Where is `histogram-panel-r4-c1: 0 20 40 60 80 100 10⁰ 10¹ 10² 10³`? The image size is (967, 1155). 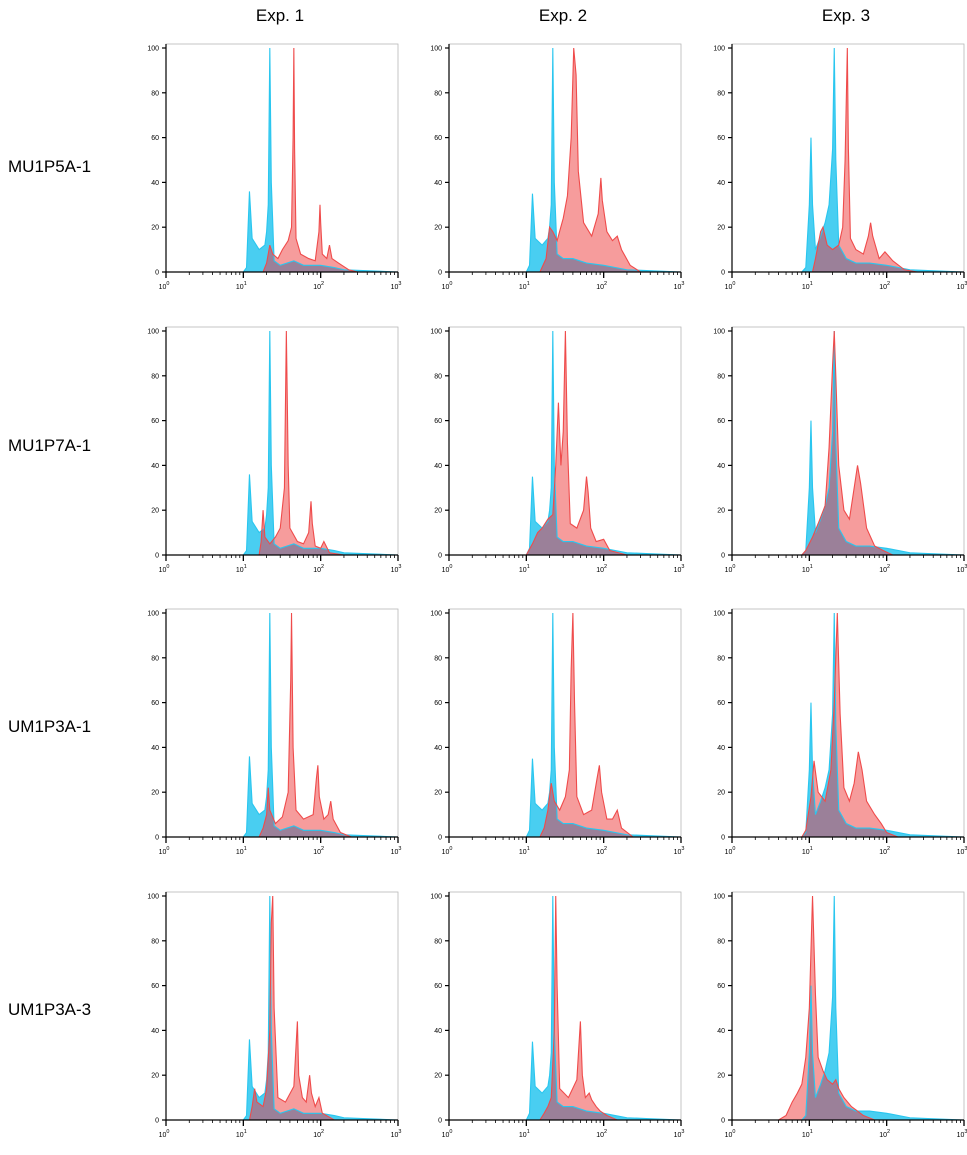
histogram-panel-r4-c1: 0 20 40 60 80 100 10⁰ 10¹ 10² 10³ is located at coordinates (270, 1017).